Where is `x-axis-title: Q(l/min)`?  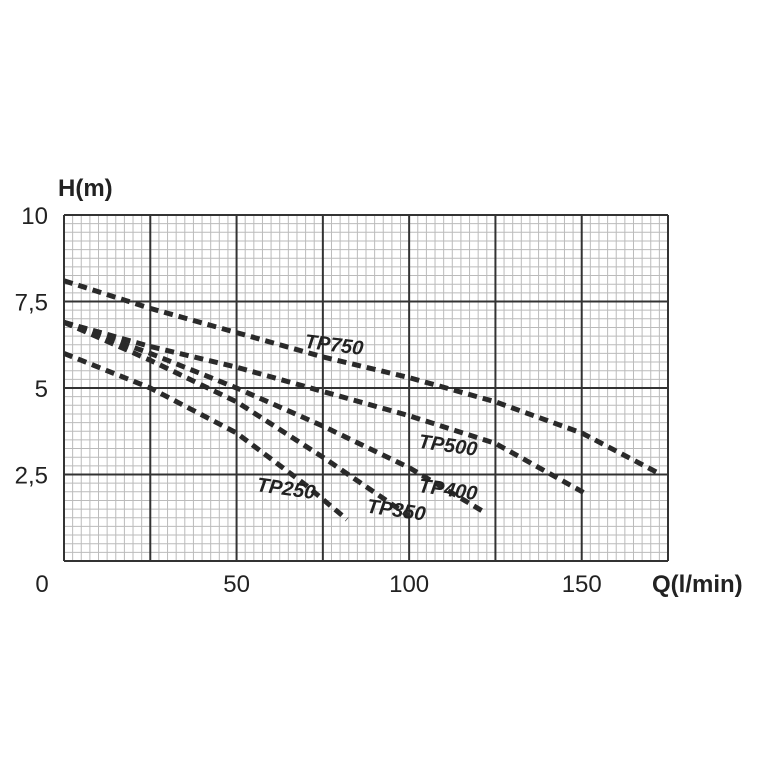 x-axis-title: Q(l/min) is located at coordinates (697, 584).